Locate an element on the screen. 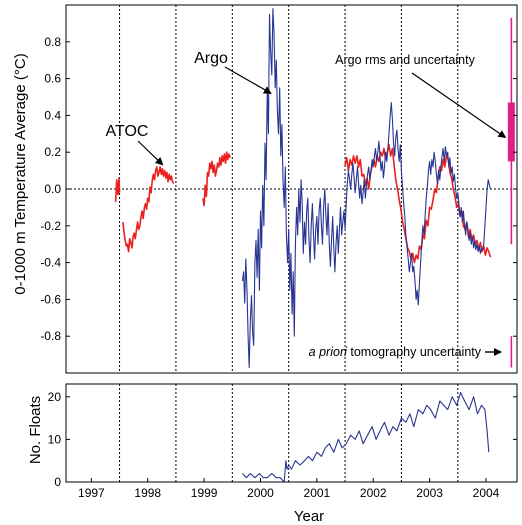 The image size is (522, 525). top-ytick-label: 0.4 is located at coordinates (52, 115).